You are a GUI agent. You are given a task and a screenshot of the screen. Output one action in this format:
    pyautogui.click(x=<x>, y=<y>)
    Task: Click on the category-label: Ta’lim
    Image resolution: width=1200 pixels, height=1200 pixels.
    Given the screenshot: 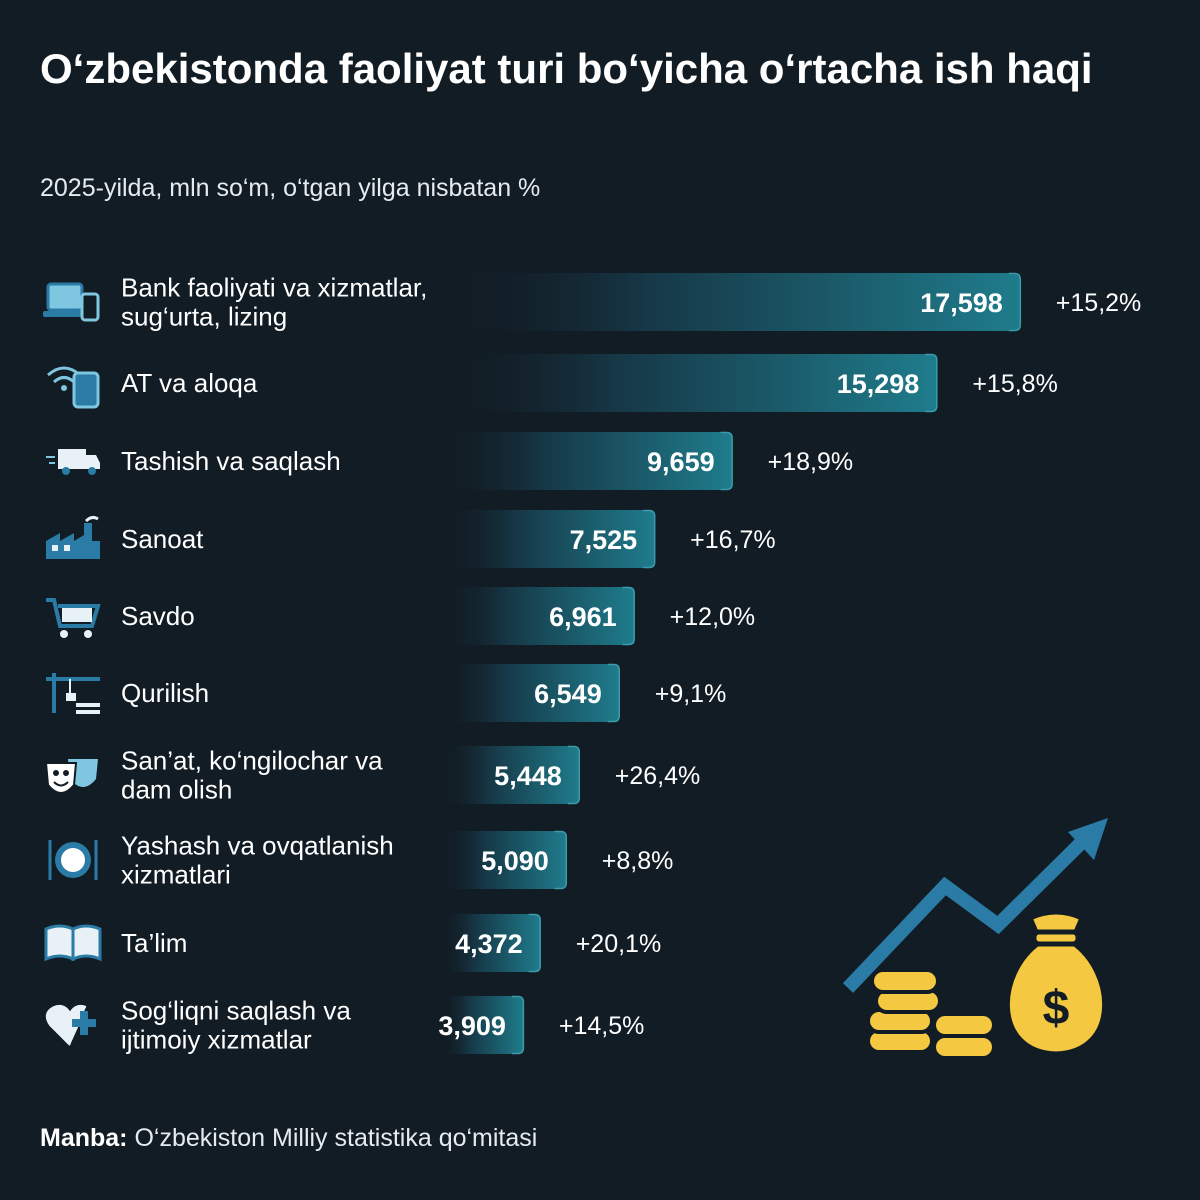 What is the action you would take?
    pyautogui.click(x=154, y=943)
    